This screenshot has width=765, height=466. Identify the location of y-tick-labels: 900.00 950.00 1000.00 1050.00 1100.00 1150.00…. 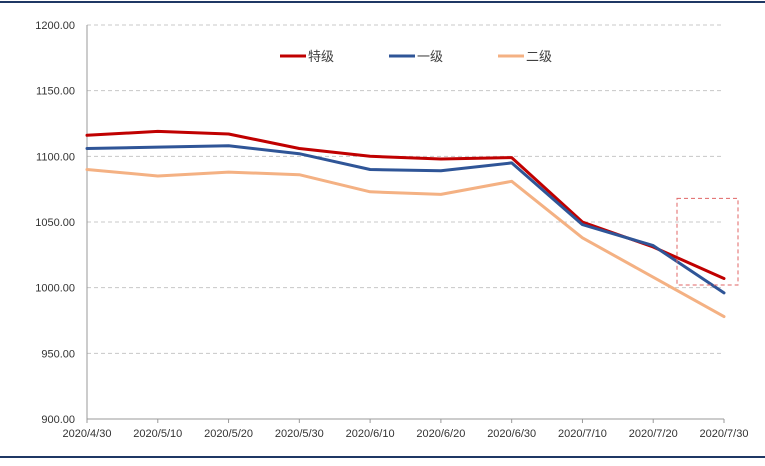
(55, 223).